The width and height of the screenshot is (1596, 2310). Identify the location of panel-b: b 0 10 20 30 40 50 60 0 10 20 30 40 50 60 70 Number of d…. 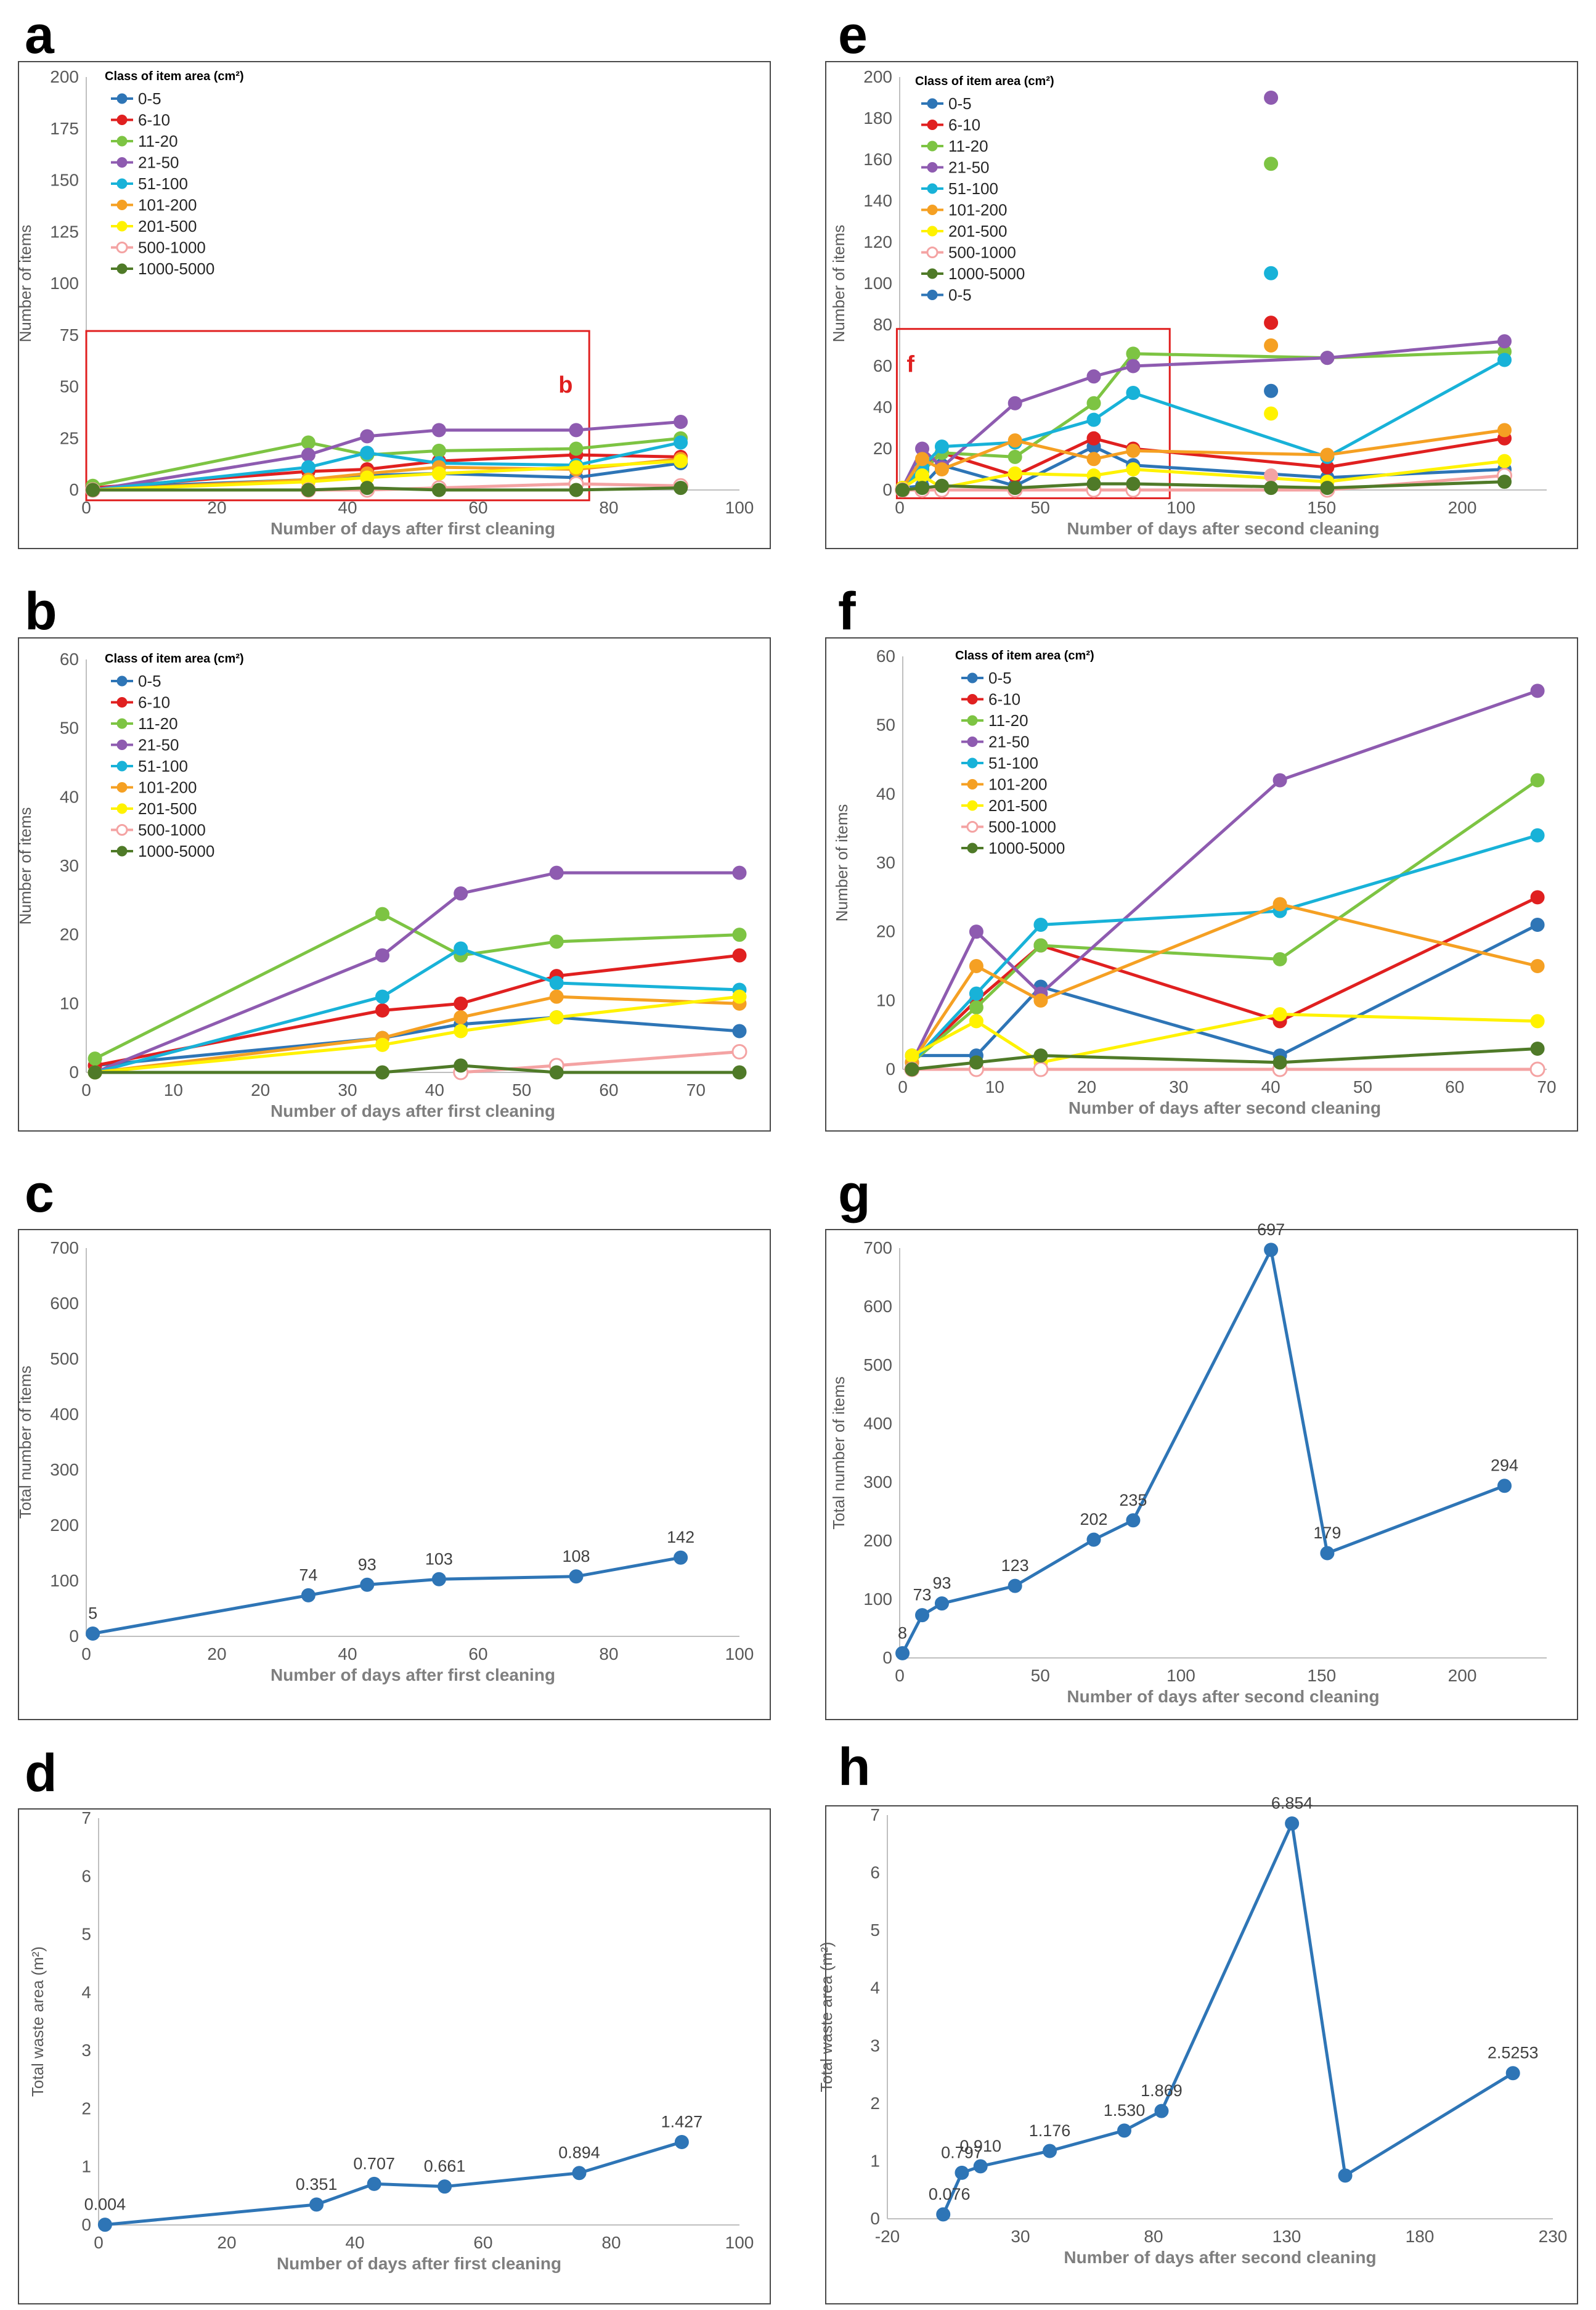
(393, 857).